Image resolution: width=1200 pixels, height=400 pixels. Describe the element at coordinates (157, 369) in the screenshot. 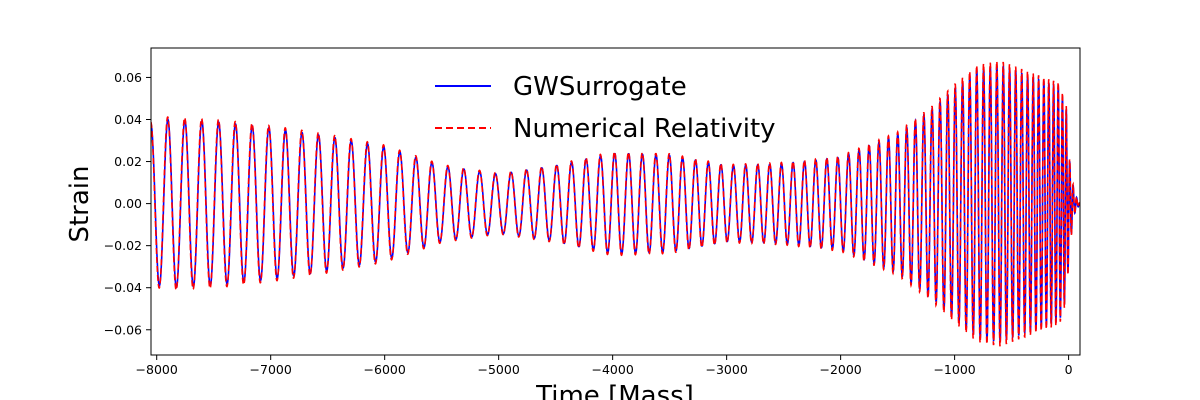

I see `x-tick-label: −8000` at that location.